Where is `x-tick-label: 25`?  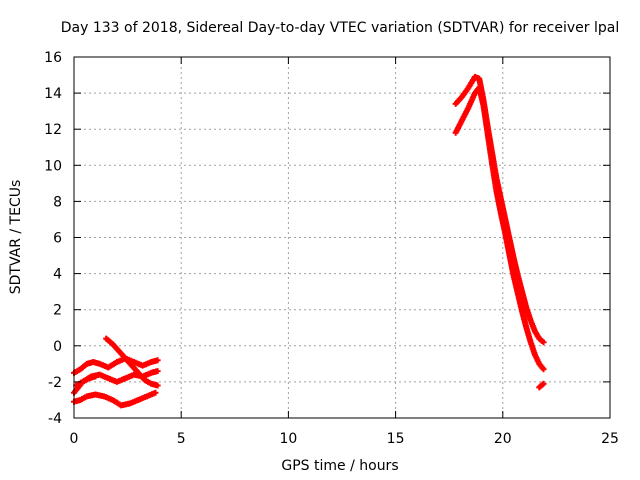
x-tick-label: 25 is located at coordinates (610, 439).